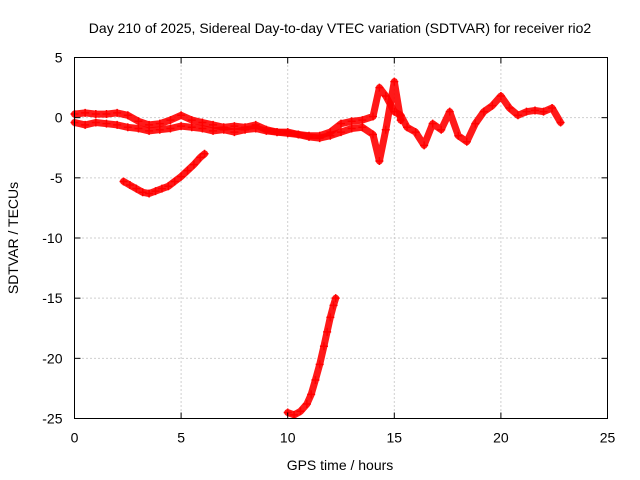 The height and width of the screenshot is (480, 640). What do you see at coordinates (59, 58) in the screenshot?
I see `y-tick-label: 5` at bounding box center [59, 58].